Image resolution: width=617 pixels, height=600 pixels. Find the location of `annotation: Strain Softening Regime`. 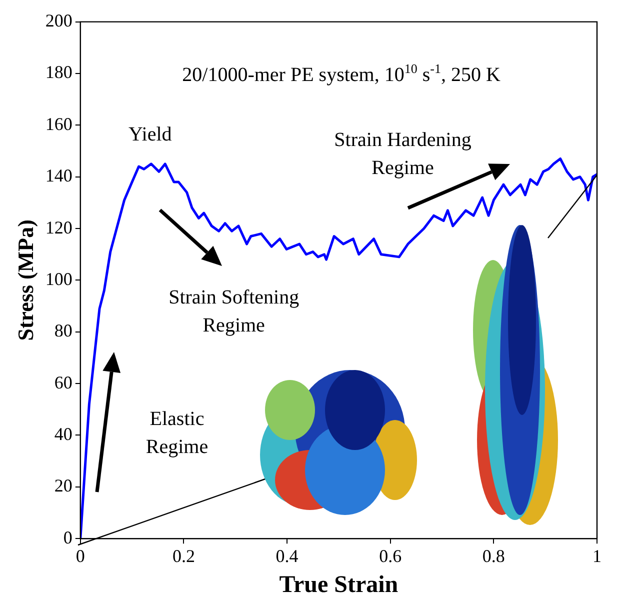

annotation: Strain Softening Regime is located at coordinates (234, 311).